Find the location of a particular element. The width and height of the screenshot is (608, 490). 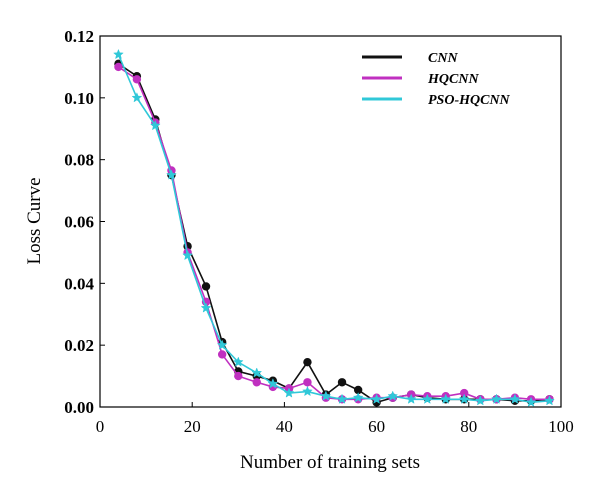

legend-label-cnn: CNN is located at coordinates (443, 58).